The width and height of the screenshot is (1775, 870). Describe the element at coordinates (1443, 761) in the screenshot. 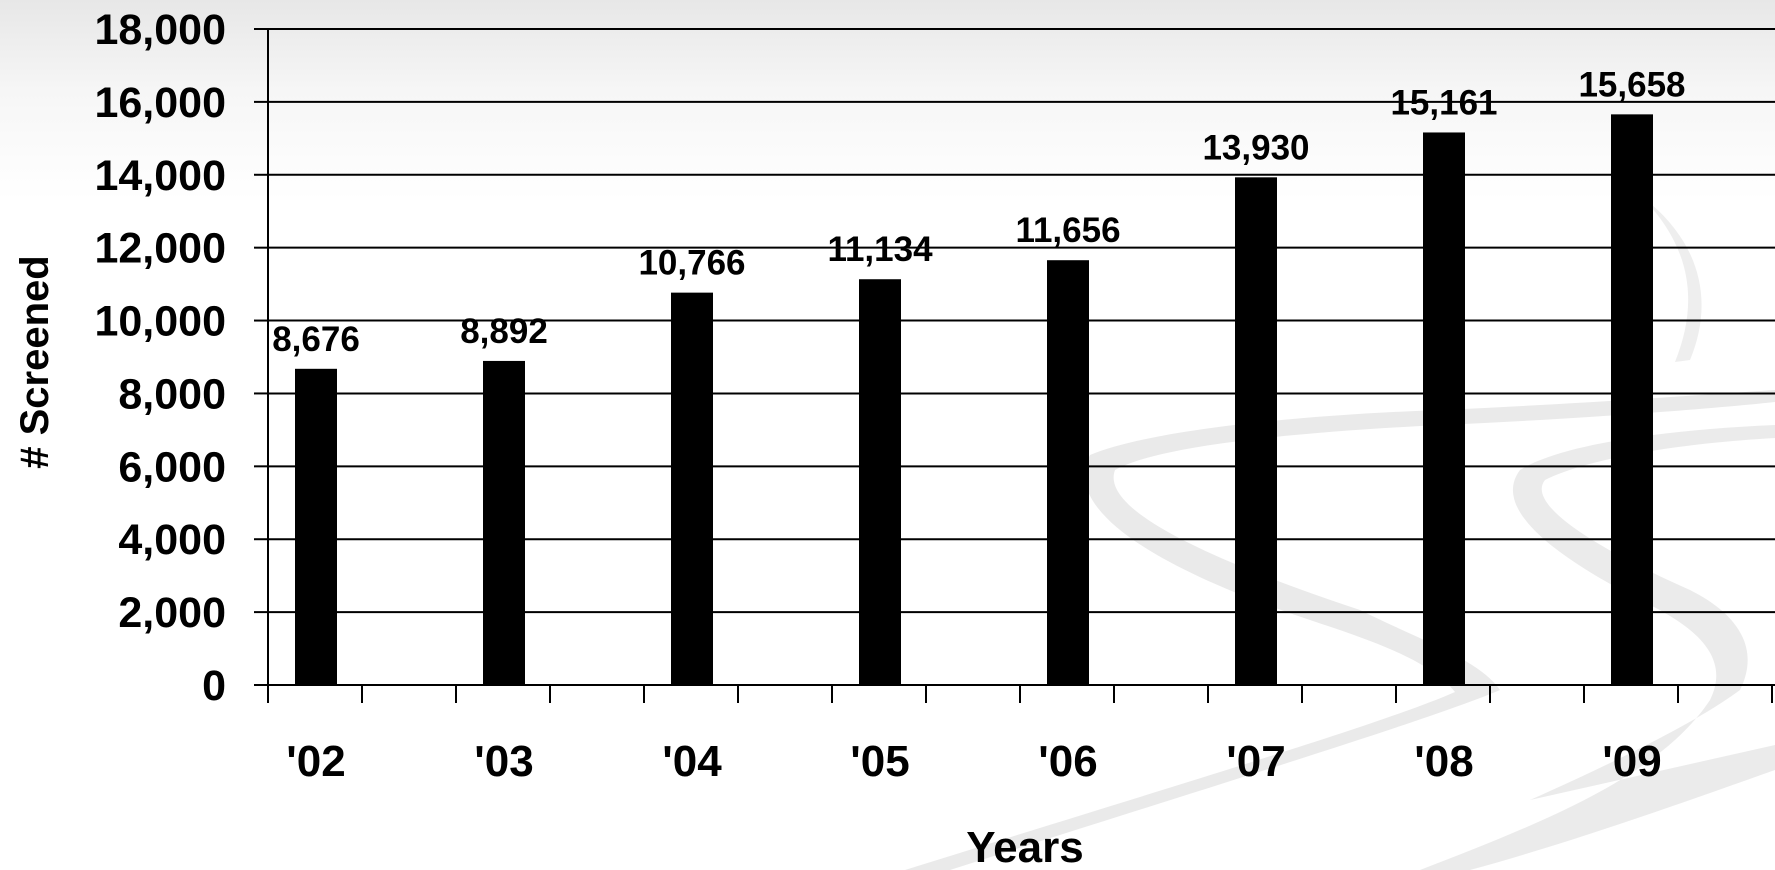

I see `x-tick-label: '08` at that location.